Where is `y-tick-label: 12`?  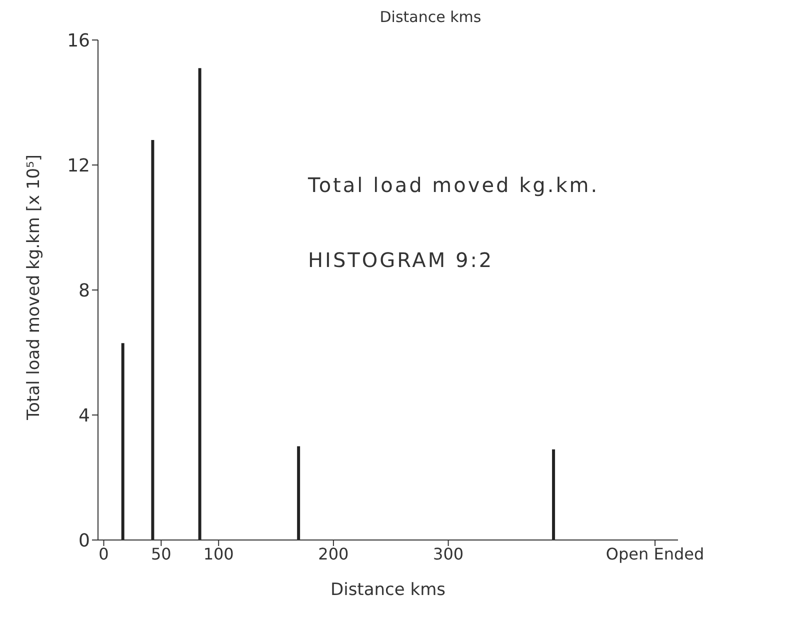 y-tick-label: 12 is located at coordinates (78, 165).